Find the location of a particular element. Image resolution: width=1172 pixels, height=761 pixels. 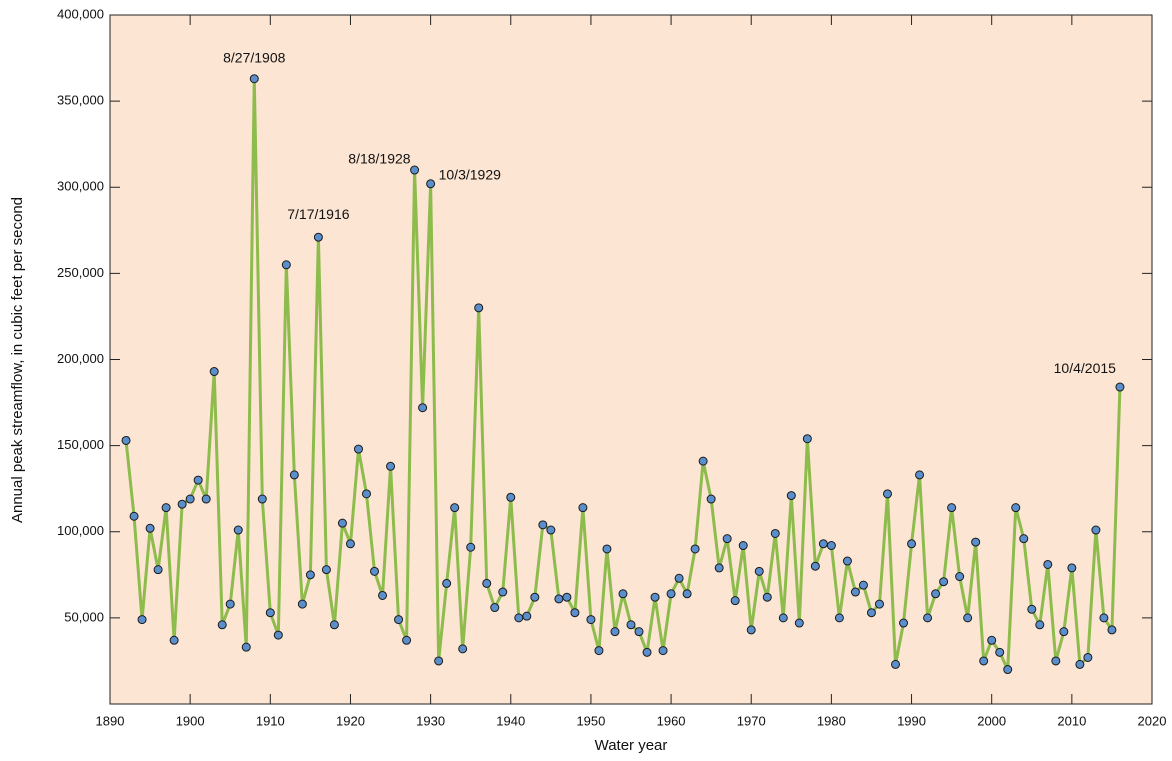

y-tick-label: 150,000 is located at coordinates (80, 444).